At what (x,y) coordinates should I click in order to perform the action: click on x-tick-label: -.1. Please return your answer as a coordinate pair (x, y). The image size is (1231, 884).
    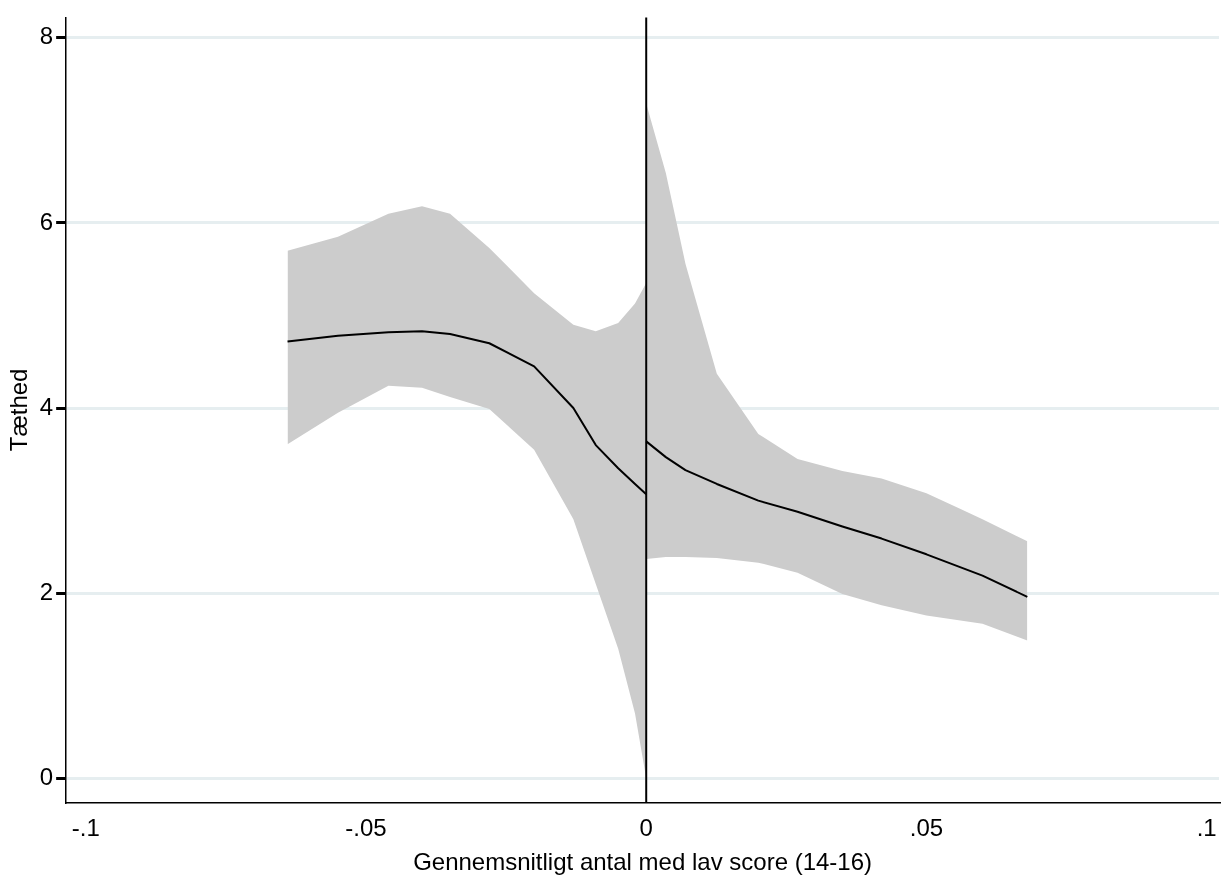
    Looking at the image, I should click on (85, 828).